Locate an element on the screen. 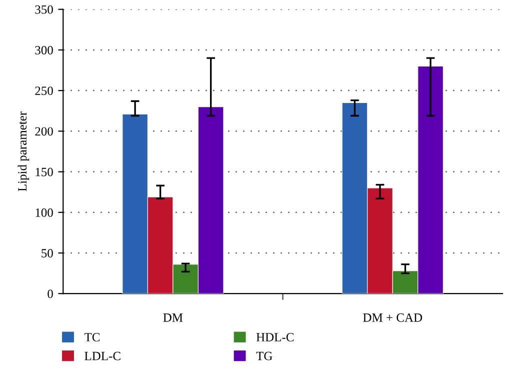 The height and width of the screenshot is (374, 505). y-tick-label: 250 is located at coordinates (44, 91).